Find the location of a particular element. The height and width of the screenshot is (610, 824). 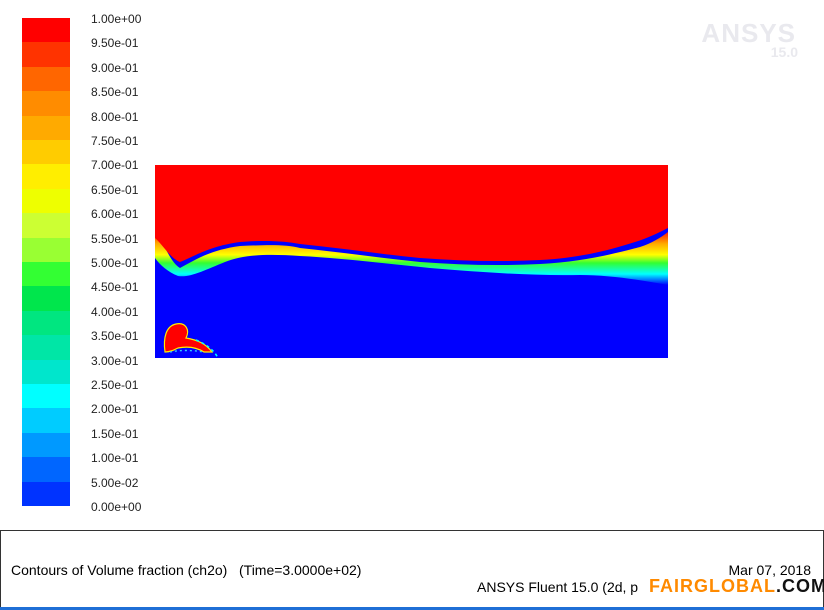

colorbar-tick-label: 5.00e-01 is located at coordinates (115, 263).